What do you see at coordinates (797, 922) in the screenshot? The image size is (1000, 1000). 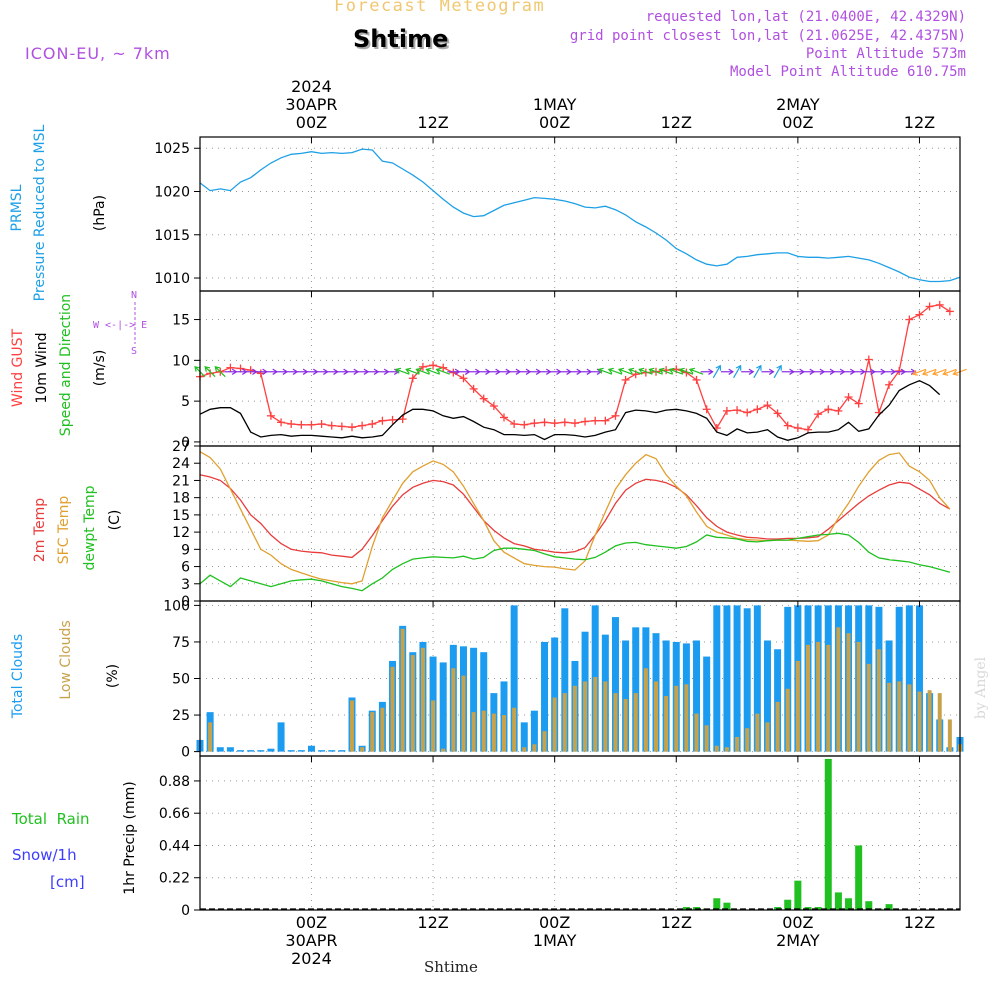 I see `bottom-hour-label: 00Z` at bounding box center [797, 922].